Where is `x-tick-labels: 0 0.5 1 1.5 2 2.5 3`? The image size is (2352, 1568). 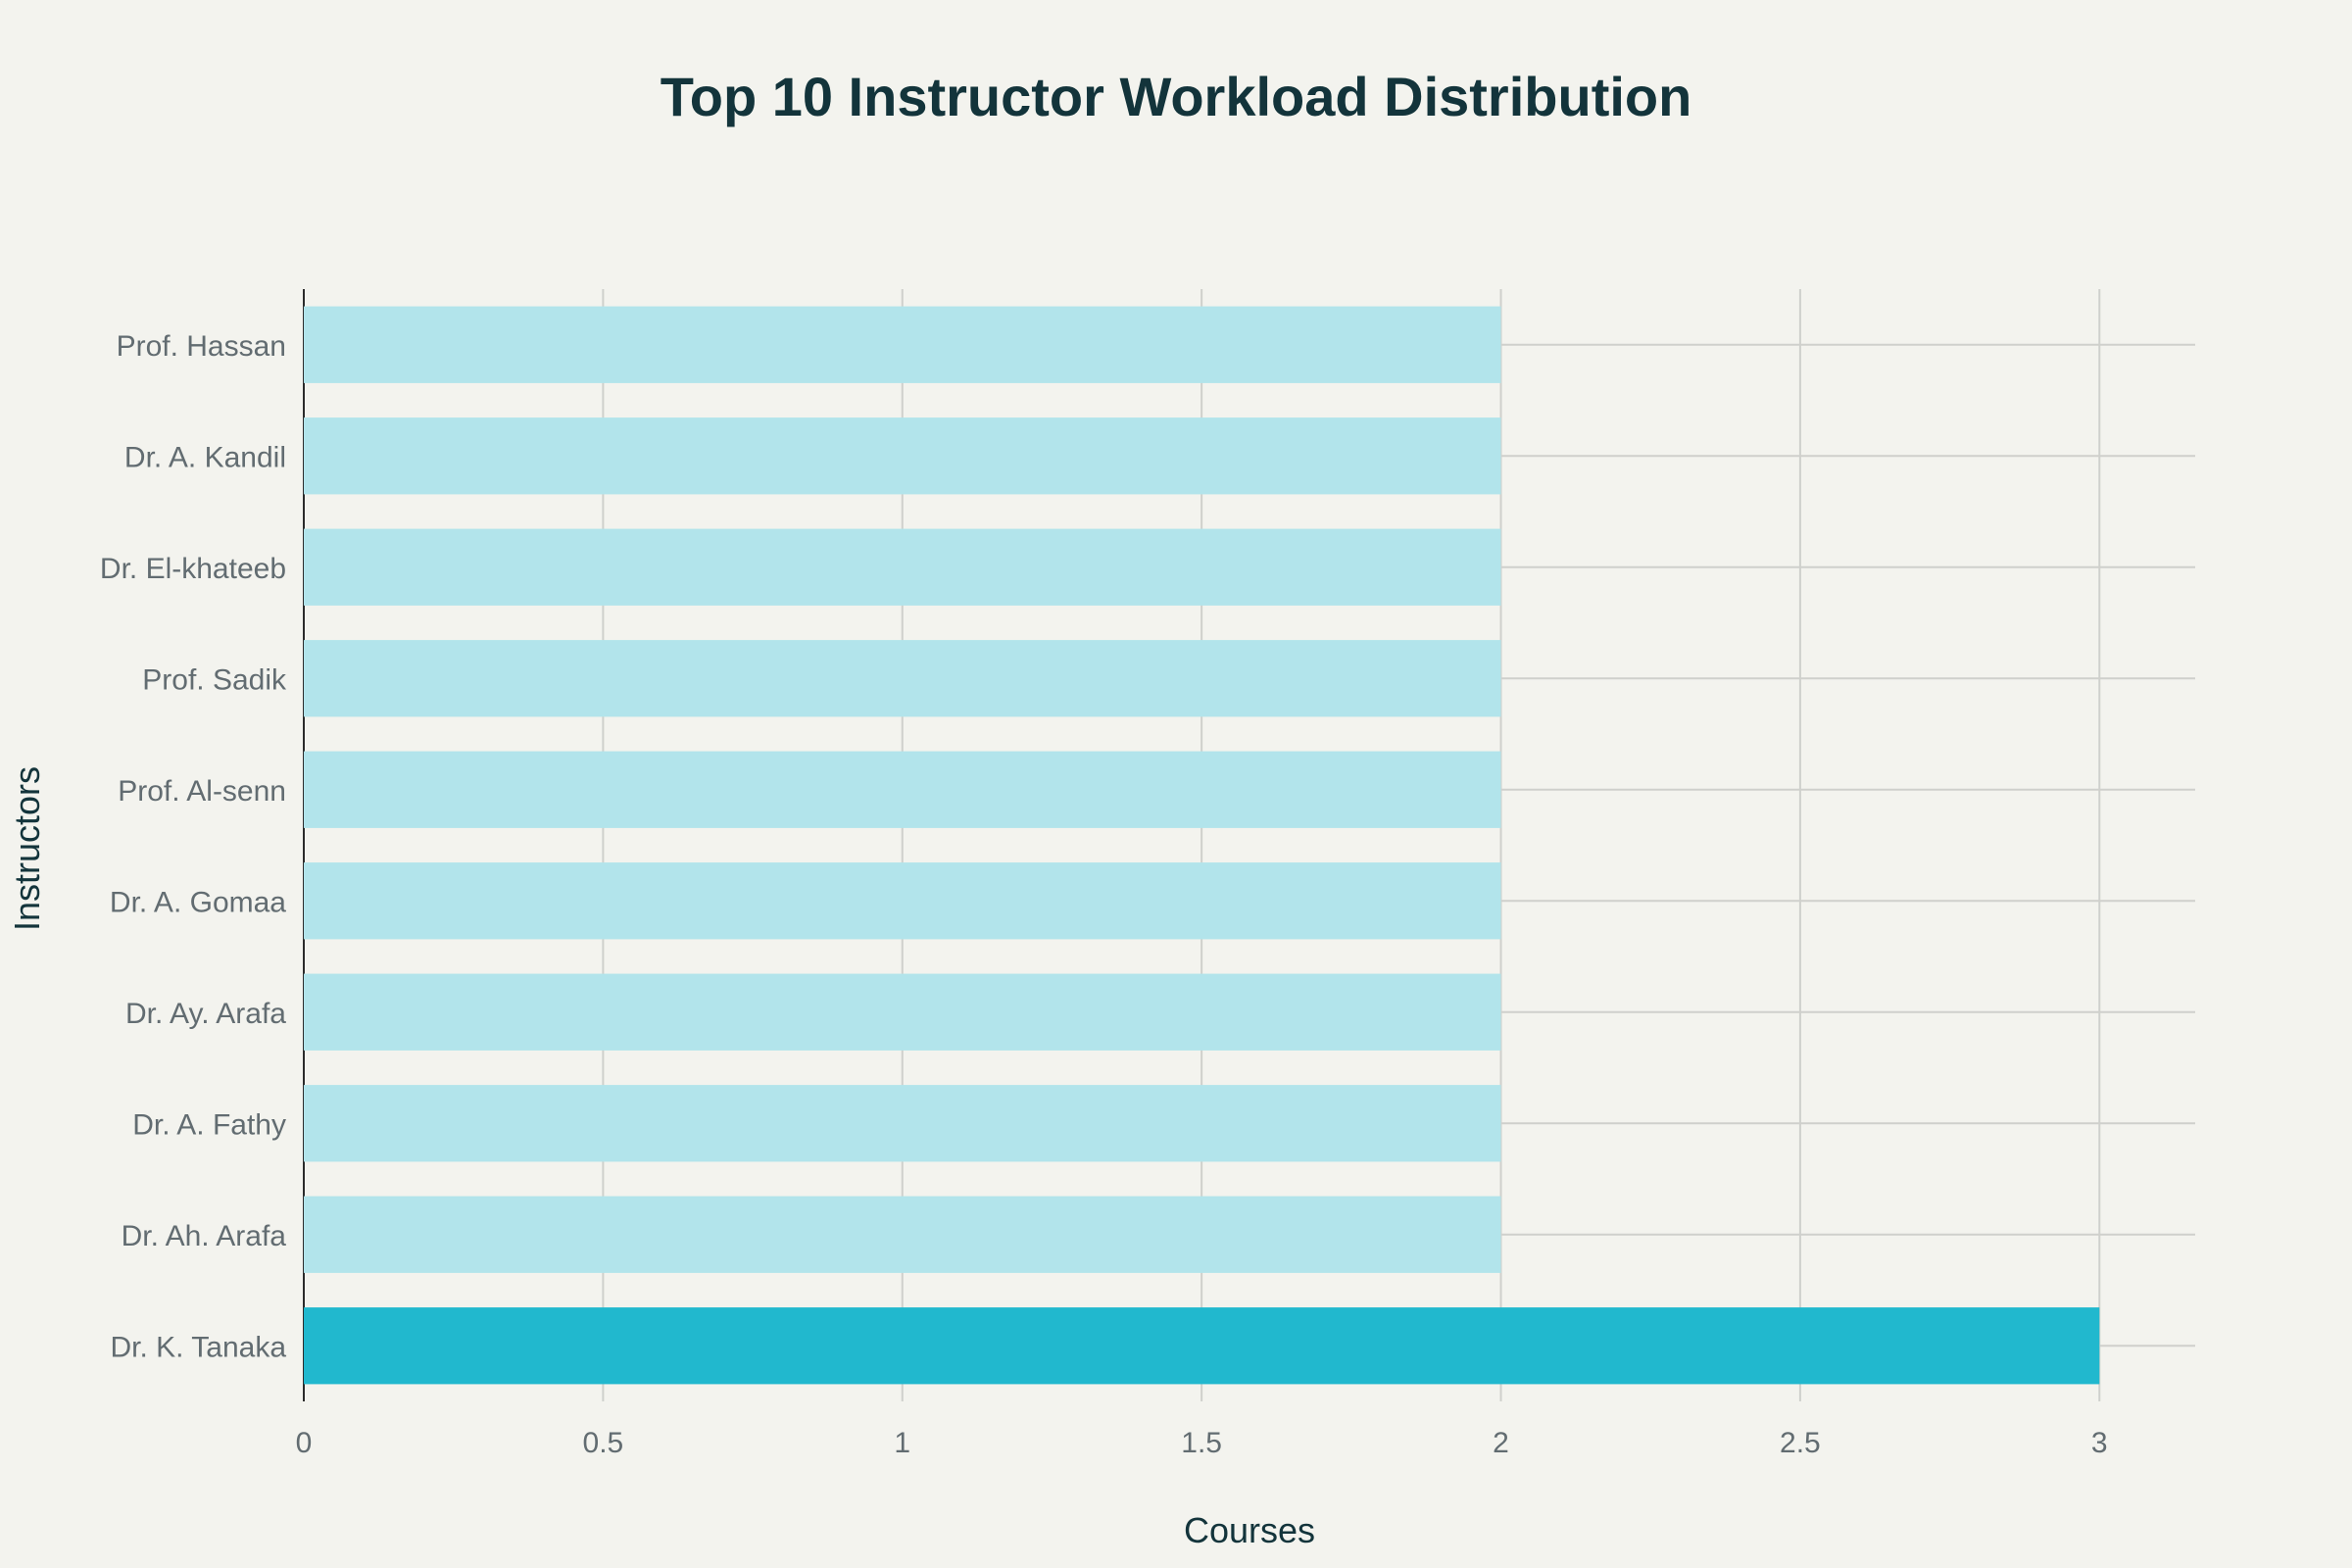 x-tick-labels: 0 0.5 1 1.5 2 2.5 3 is located at coordinates (1202, 1443).